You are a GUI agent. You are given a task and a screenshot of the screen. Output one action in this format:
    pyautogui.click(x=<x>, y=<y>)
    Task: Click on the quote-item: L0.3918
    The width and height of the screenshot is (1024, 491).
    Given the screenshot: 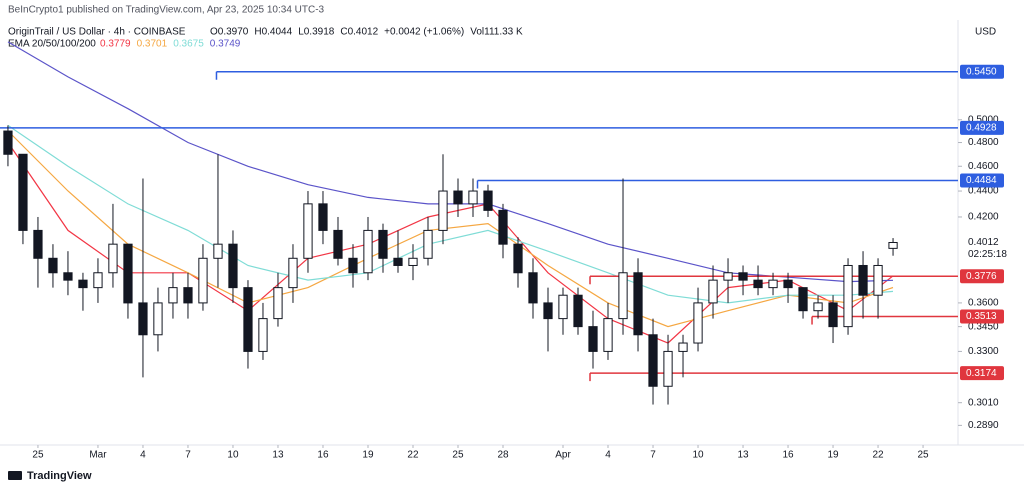 What is the action you would take?
    pyautogui.click(x=316, y=32)
    